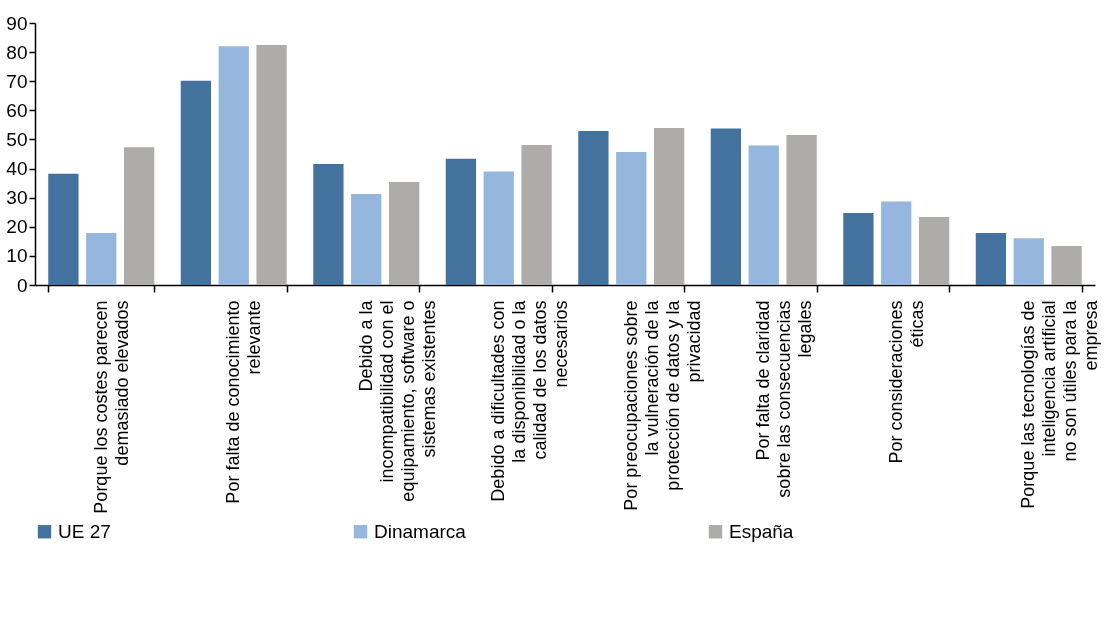 This screenshot has width=1119, height=628. I want to click on legend-label: España, so click(761, 531).